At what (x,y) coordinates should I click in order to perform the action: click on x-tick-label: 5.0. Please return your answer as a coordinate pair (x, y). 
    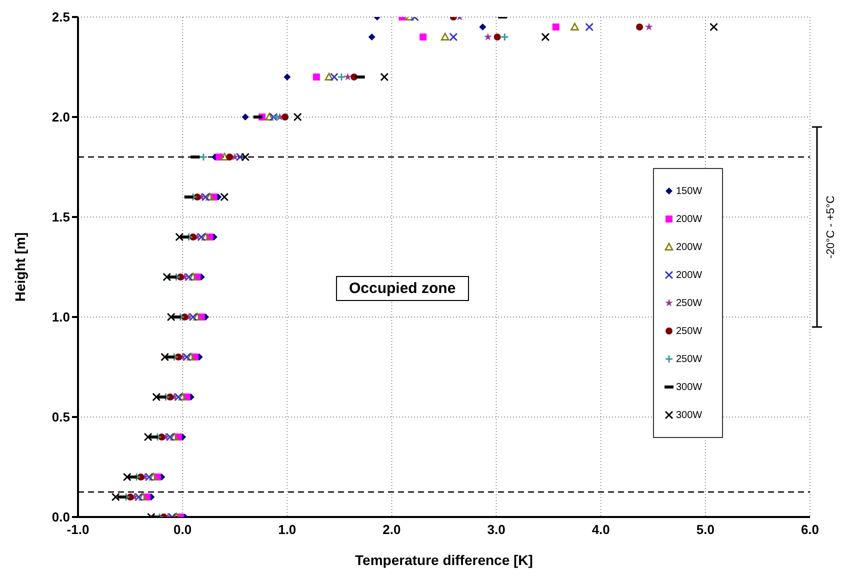
    Looking at the image, I should click on (705, 530).